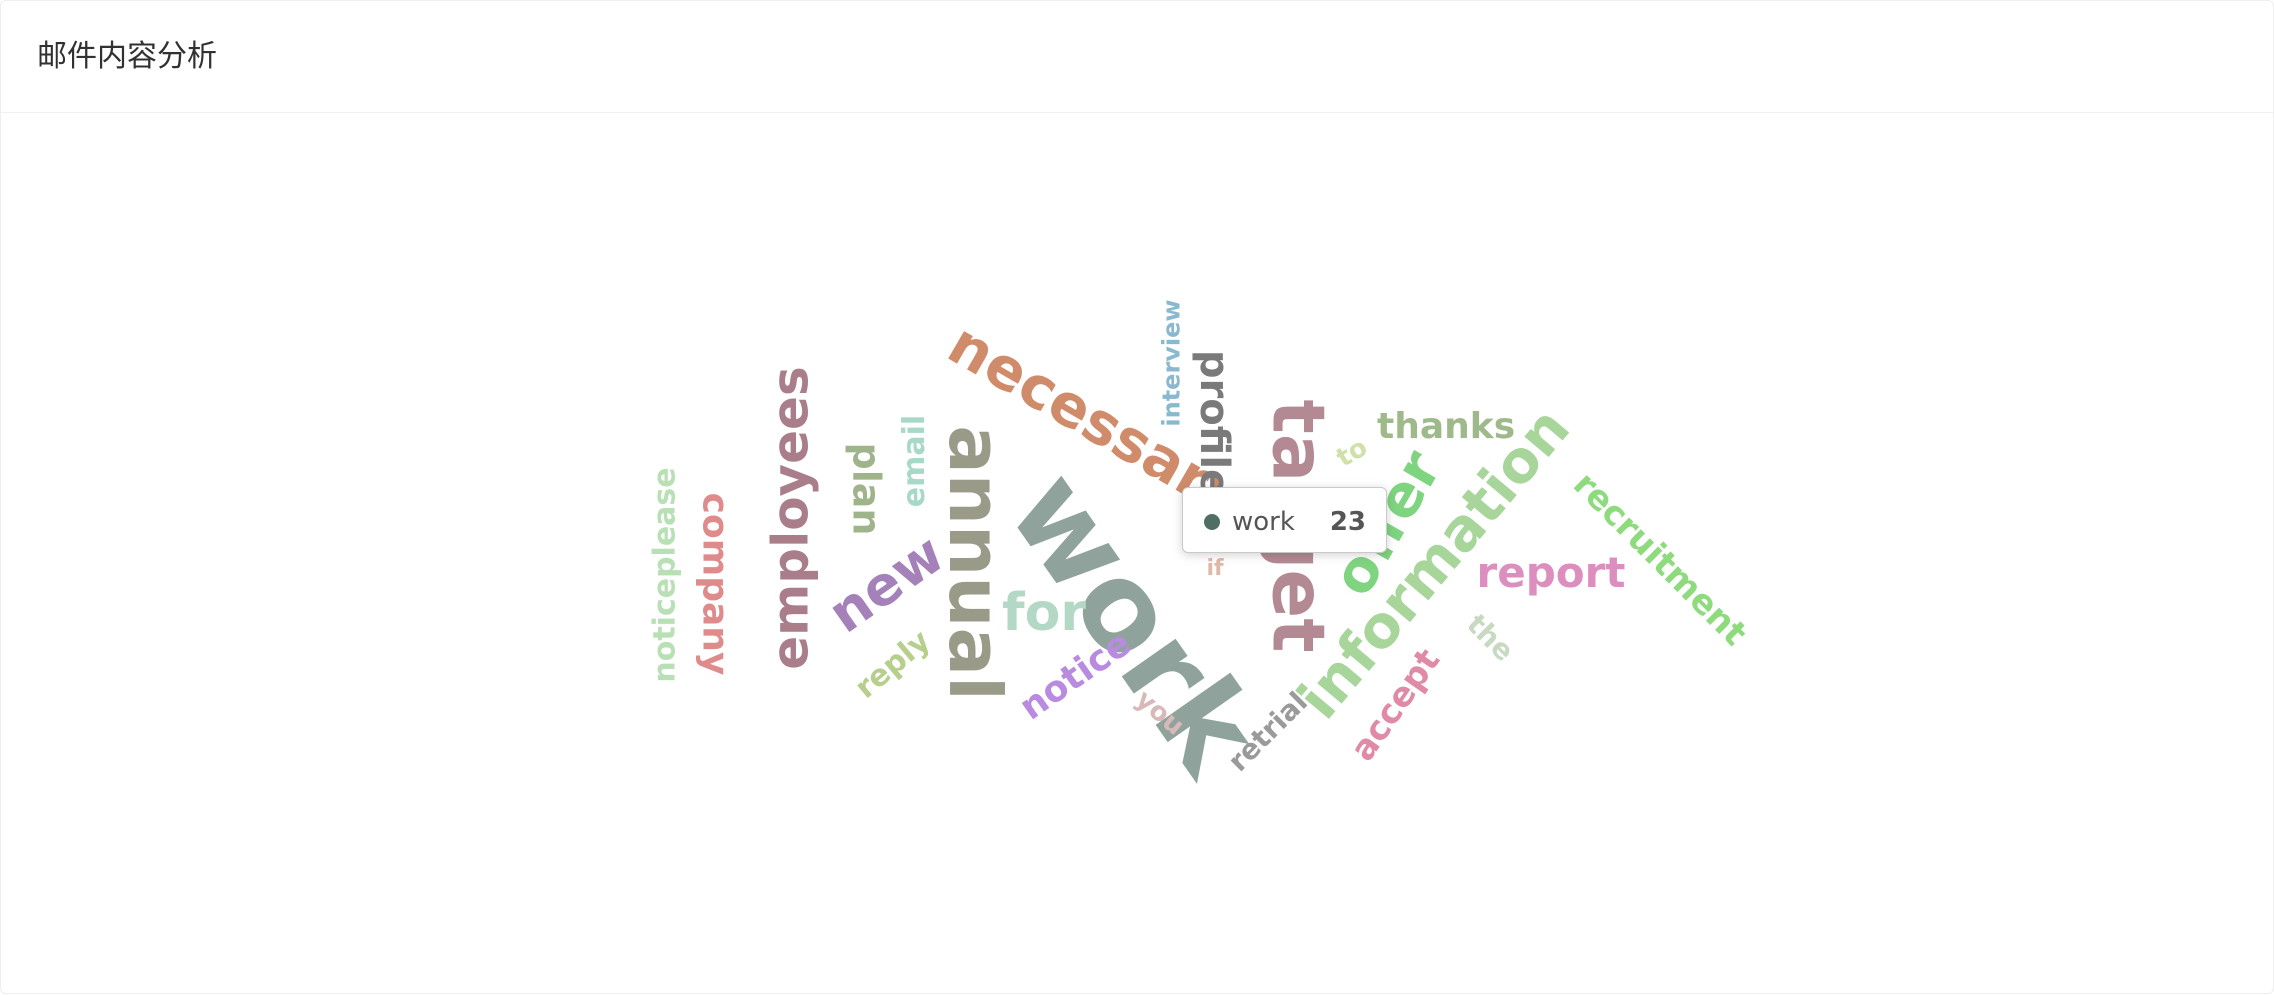  What do you see at coordinates (1490, 637) in the screenshot?
I see `word-the: the` at bounding box center [1490, 637].